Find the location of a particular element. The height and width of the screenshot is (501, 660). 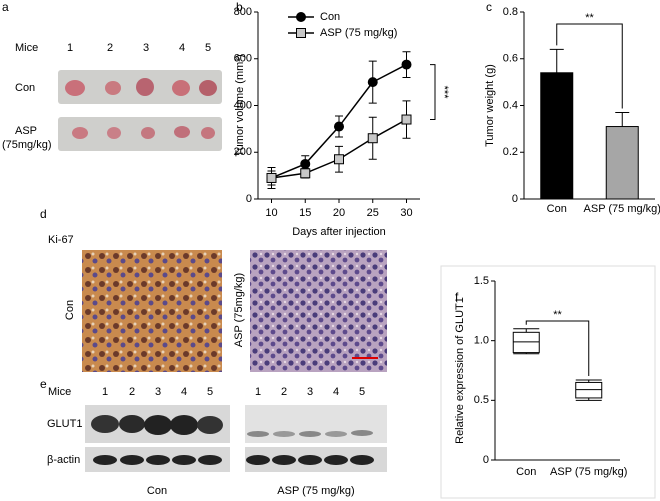

panel-letter: d is located at coordinates (43, 214).